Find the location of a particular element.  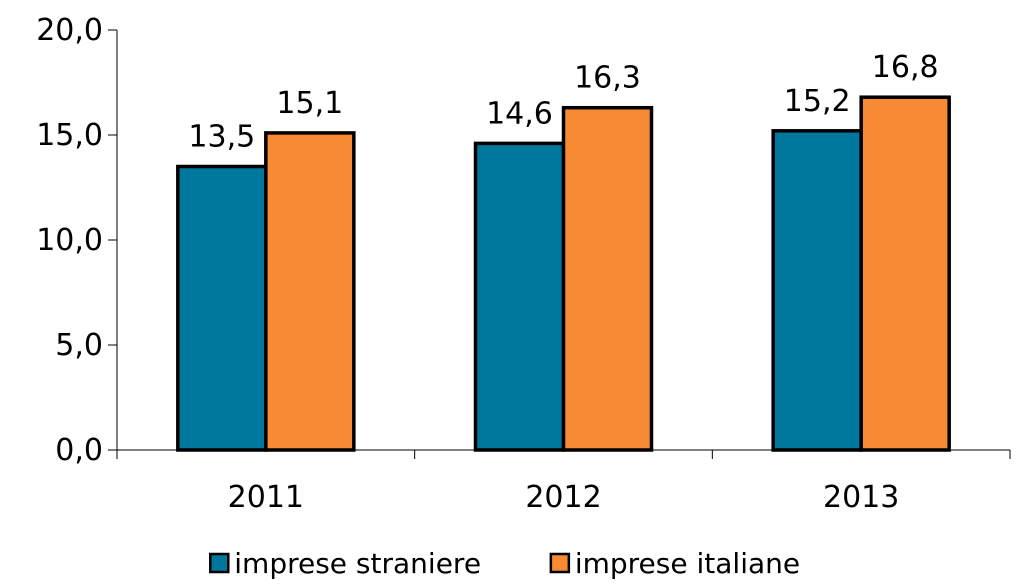

data-label: 16,3 is located at coordinates (607, 78).